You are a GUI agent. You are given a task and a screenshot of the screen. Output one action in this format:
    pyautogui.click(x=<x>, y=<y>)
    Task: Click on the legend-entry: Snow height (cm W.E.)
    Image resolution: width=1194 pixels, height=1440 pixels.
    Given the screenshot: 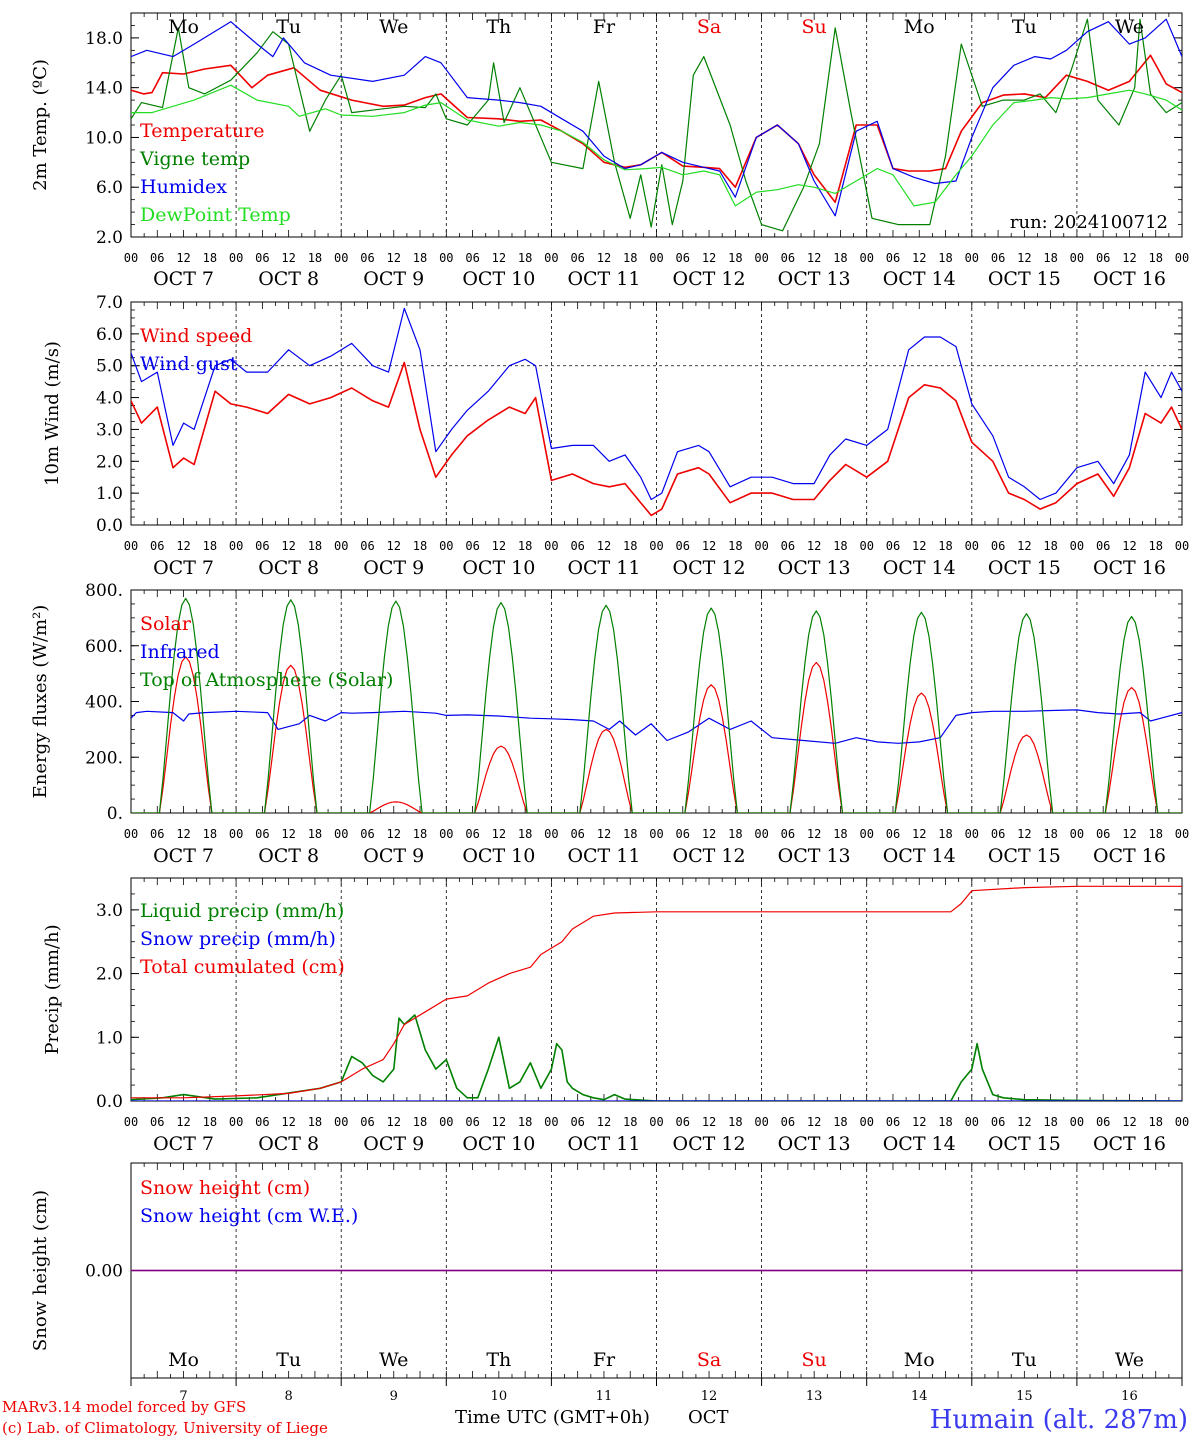 What is the action you would take?
    pyautogui.click(x=249, y=1216)
    